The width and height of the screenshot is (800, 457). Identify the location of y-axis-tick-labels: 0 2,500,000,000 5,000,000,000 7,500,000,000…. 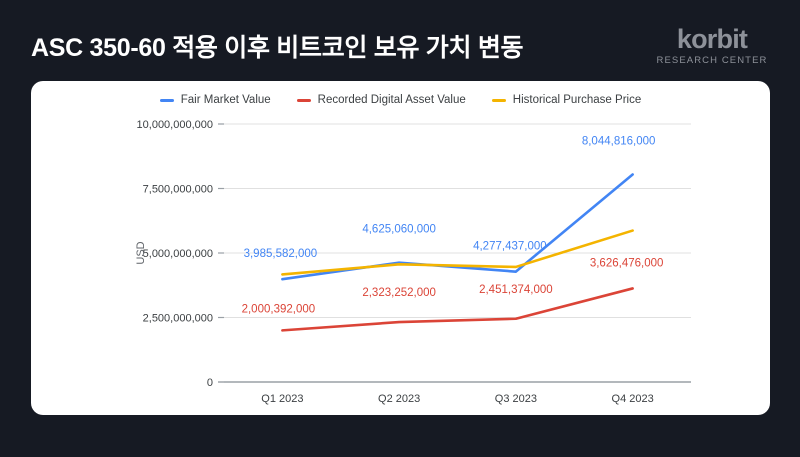
(175, 254).